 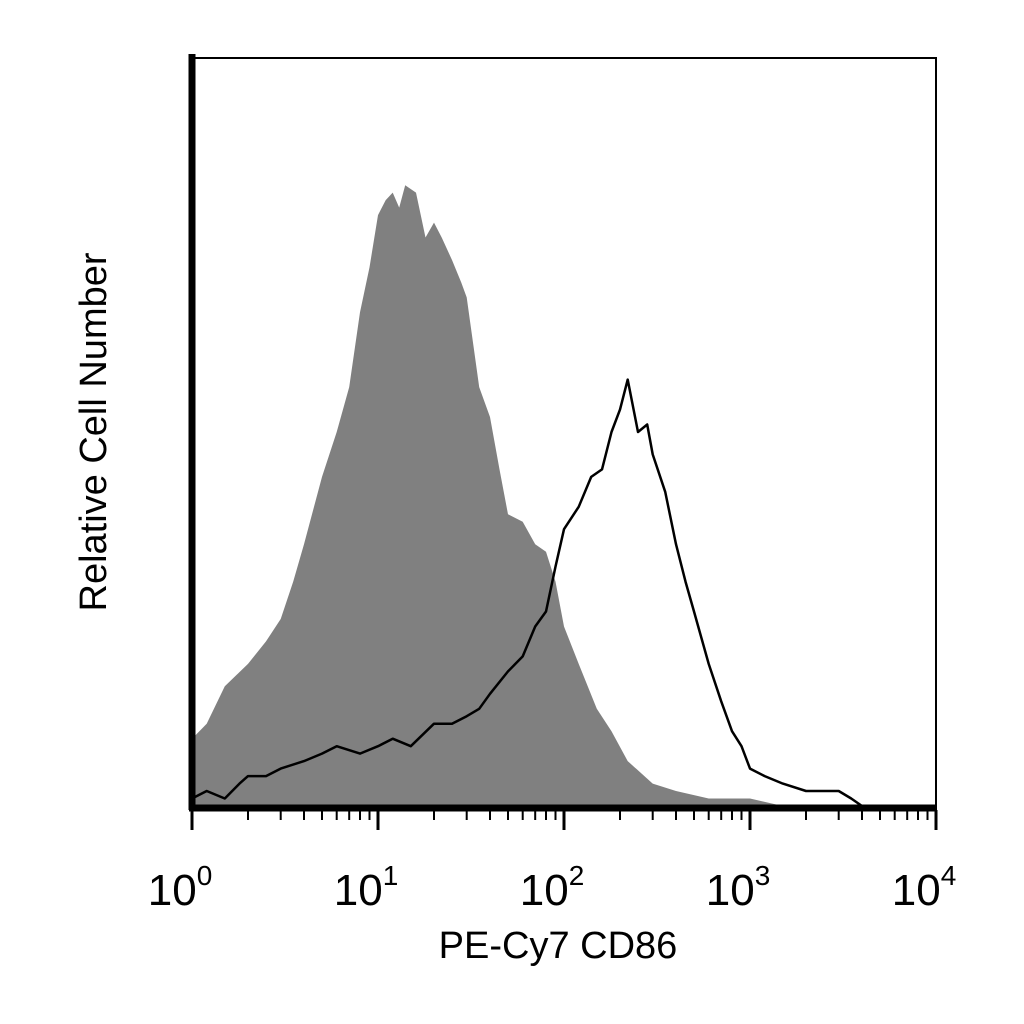 I want to click on x-tick-label: 10¹, so click(x=366, y=887).